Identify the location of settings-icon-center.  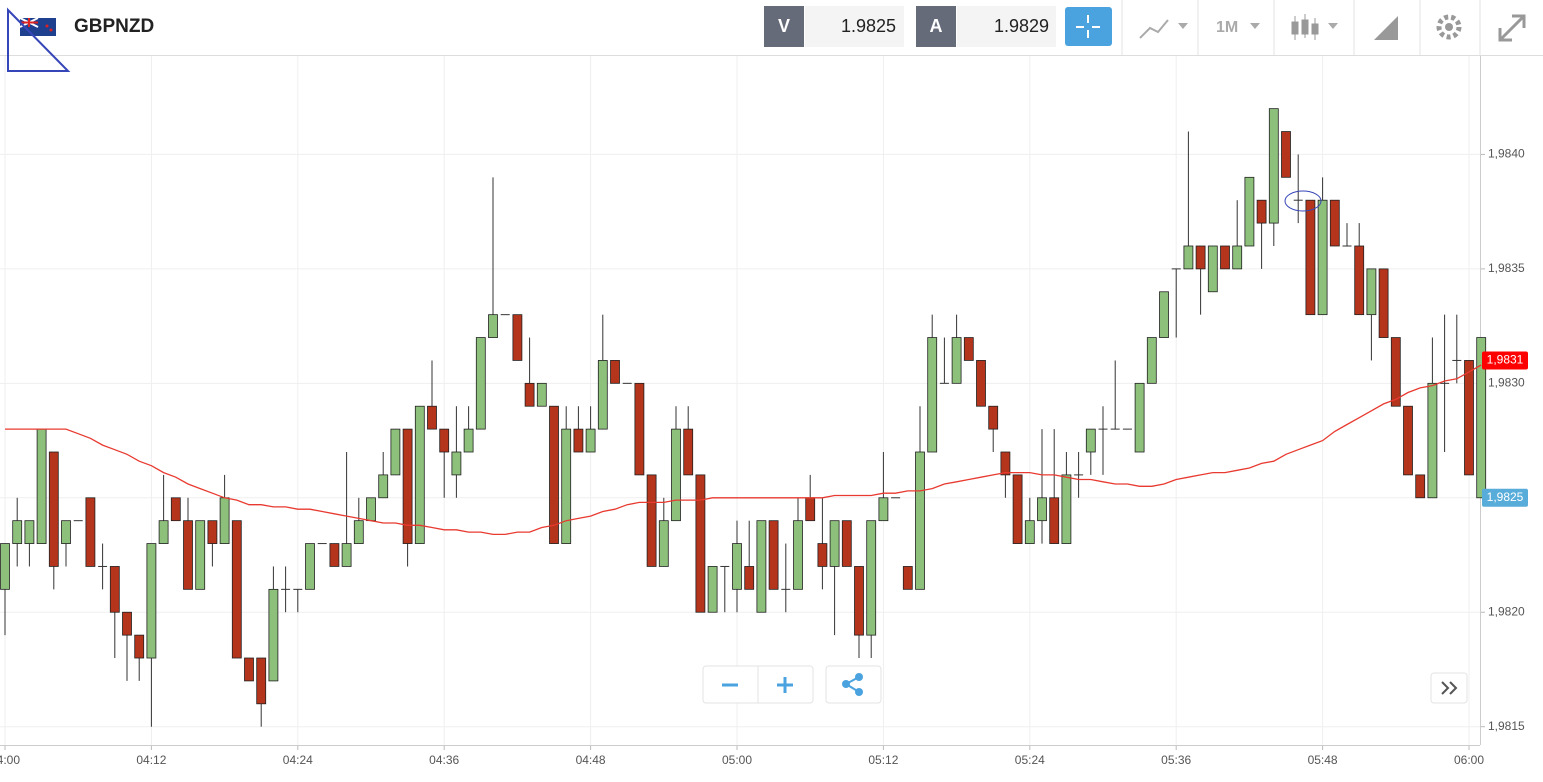
(1449, 27).